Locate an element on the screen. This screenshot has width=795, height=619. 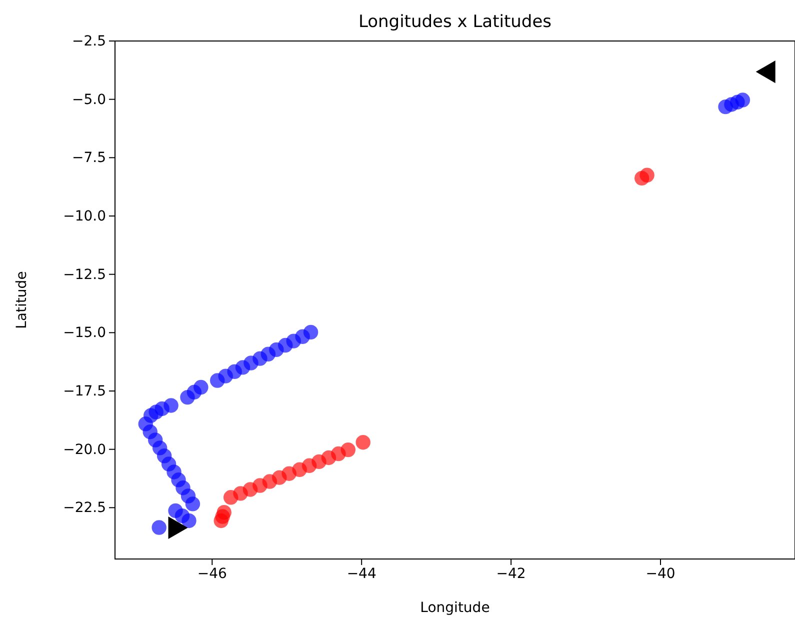
y-tick-label: −22.5 is located at coordinates (84, 508).